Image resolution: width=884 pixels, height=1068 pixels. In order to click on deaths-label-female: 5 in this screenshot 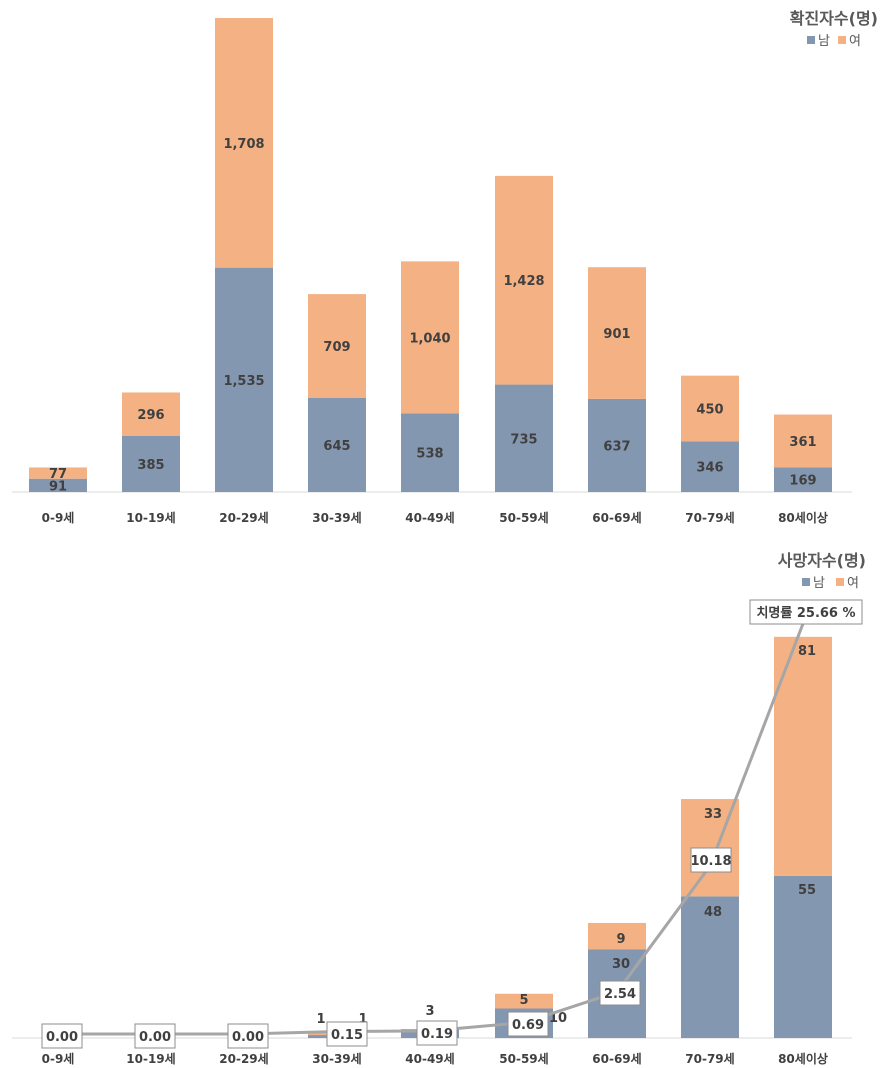, I will do `click(523, 1000)`.